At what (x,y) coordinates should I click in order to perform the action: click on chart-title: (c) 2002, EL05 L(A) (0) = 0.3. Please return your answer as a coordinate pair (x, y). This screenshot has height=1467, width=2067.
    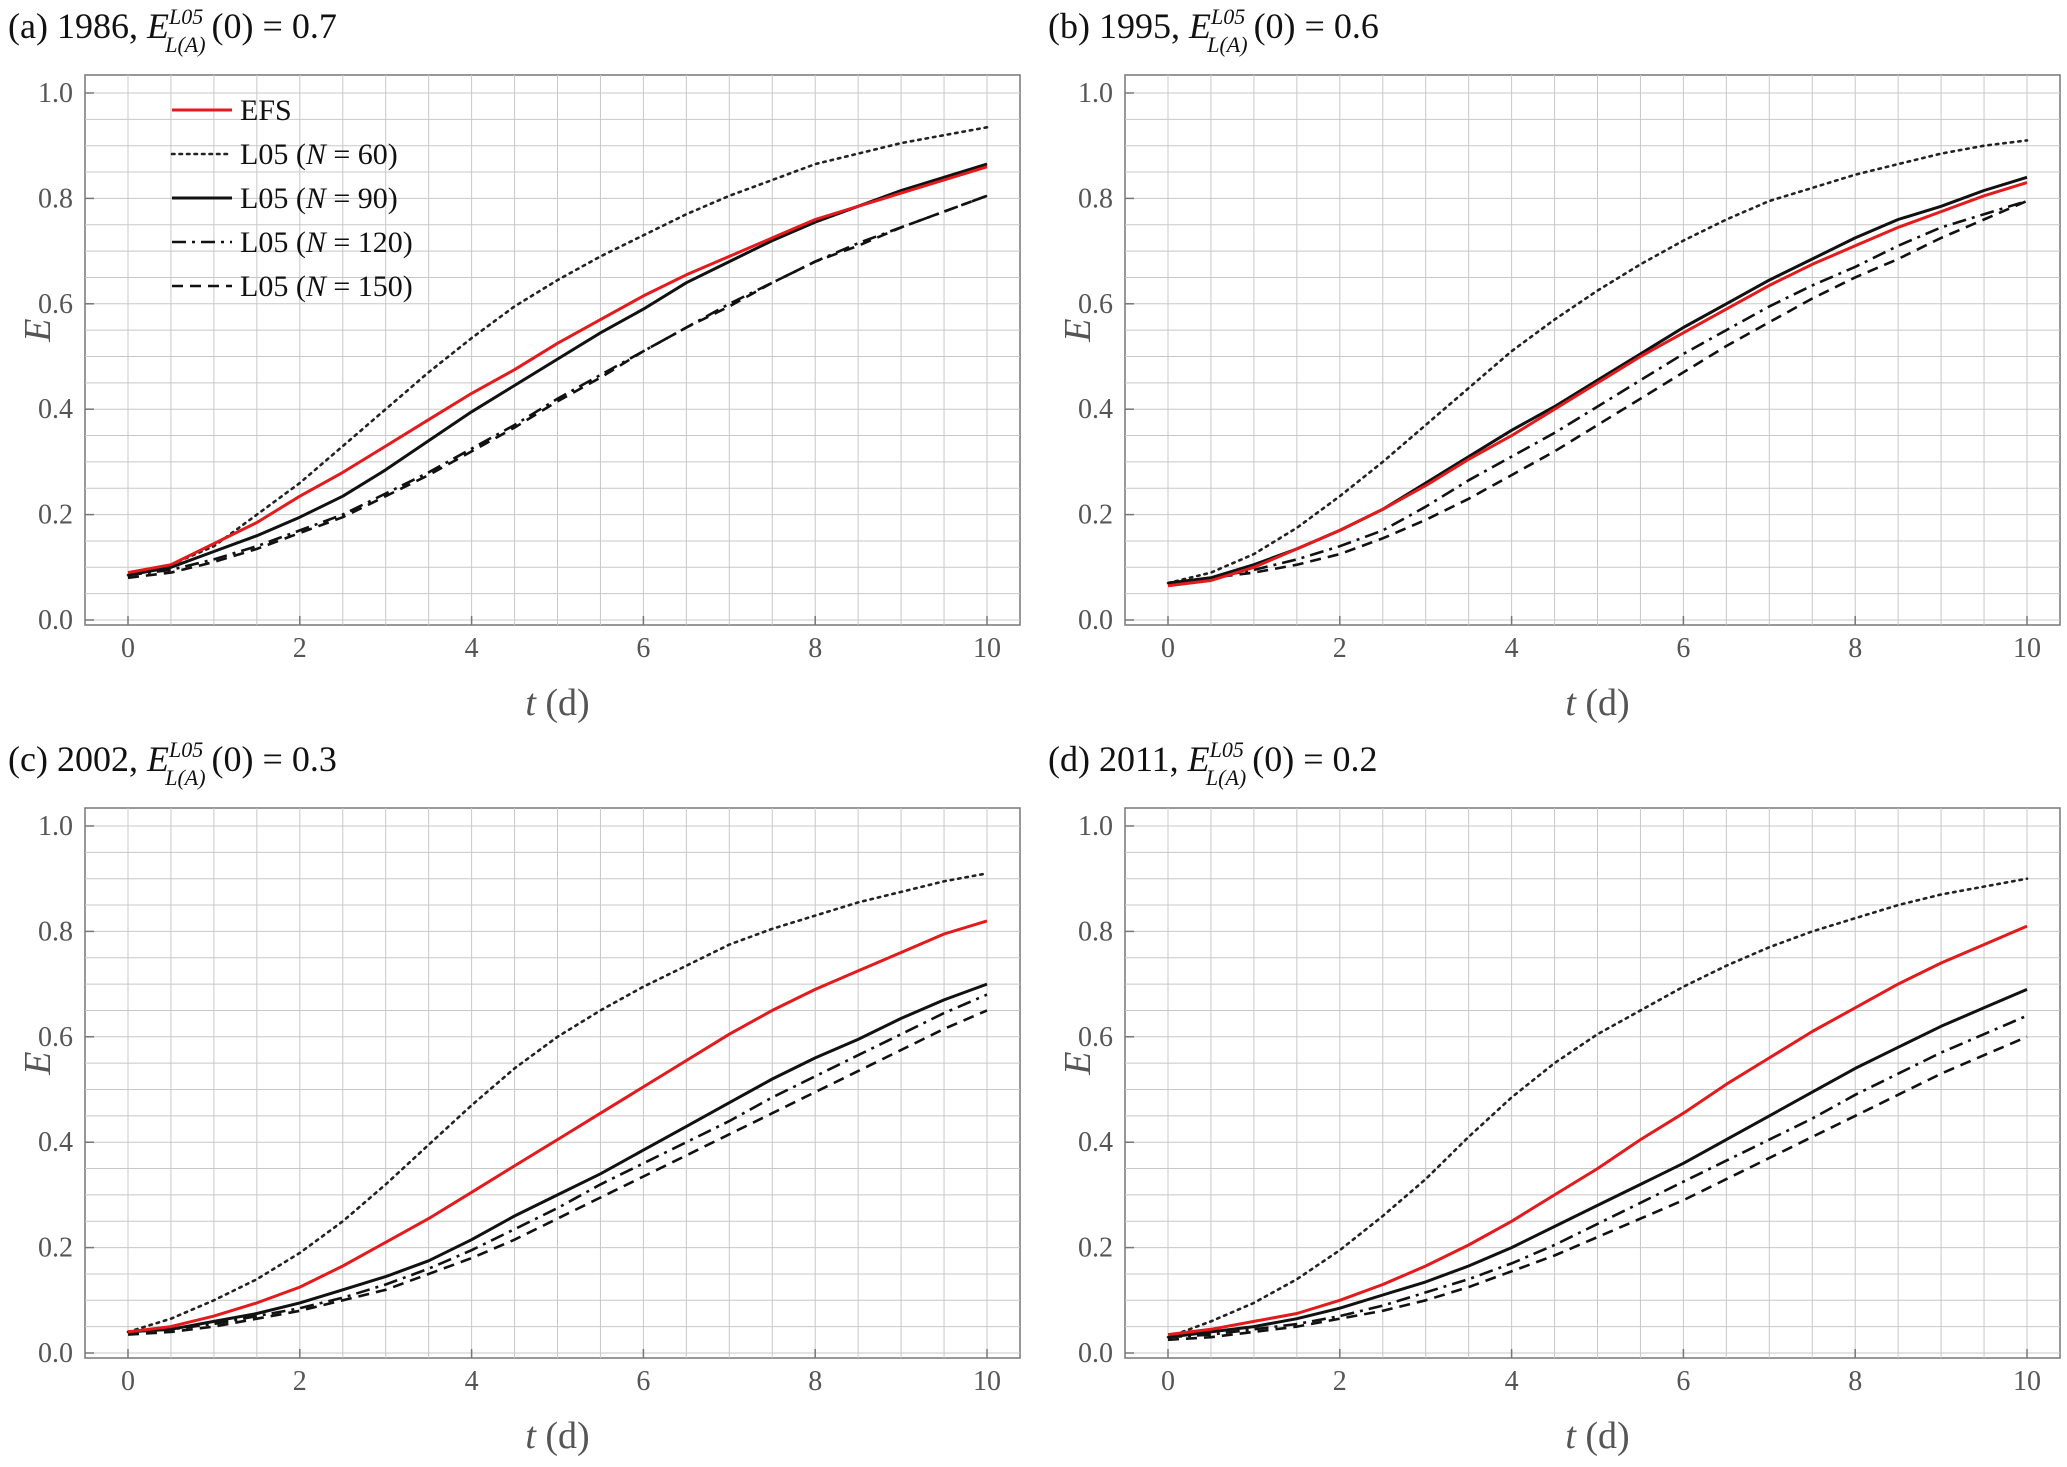
    Looking at the image, I should click on (172, 763).